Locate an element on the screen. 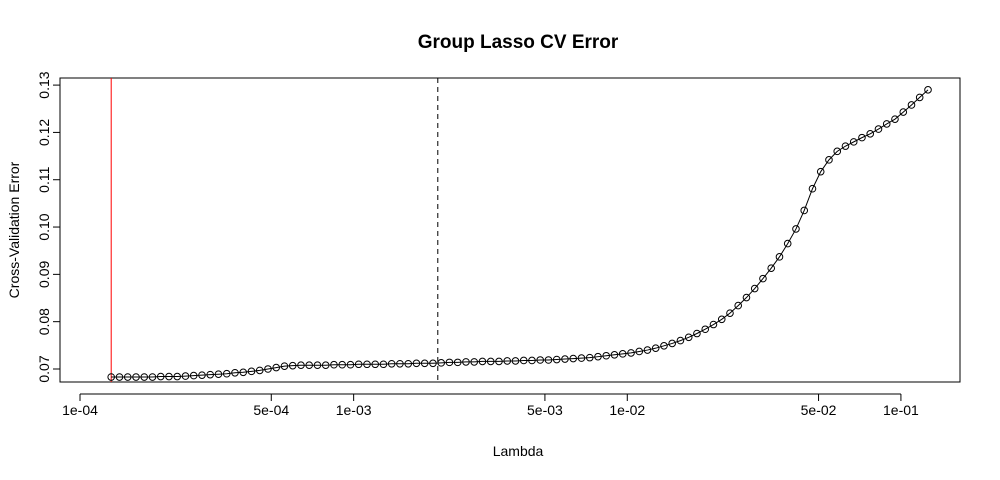  x-tick-label: 1e-03 is located at coordinates (354, 410).